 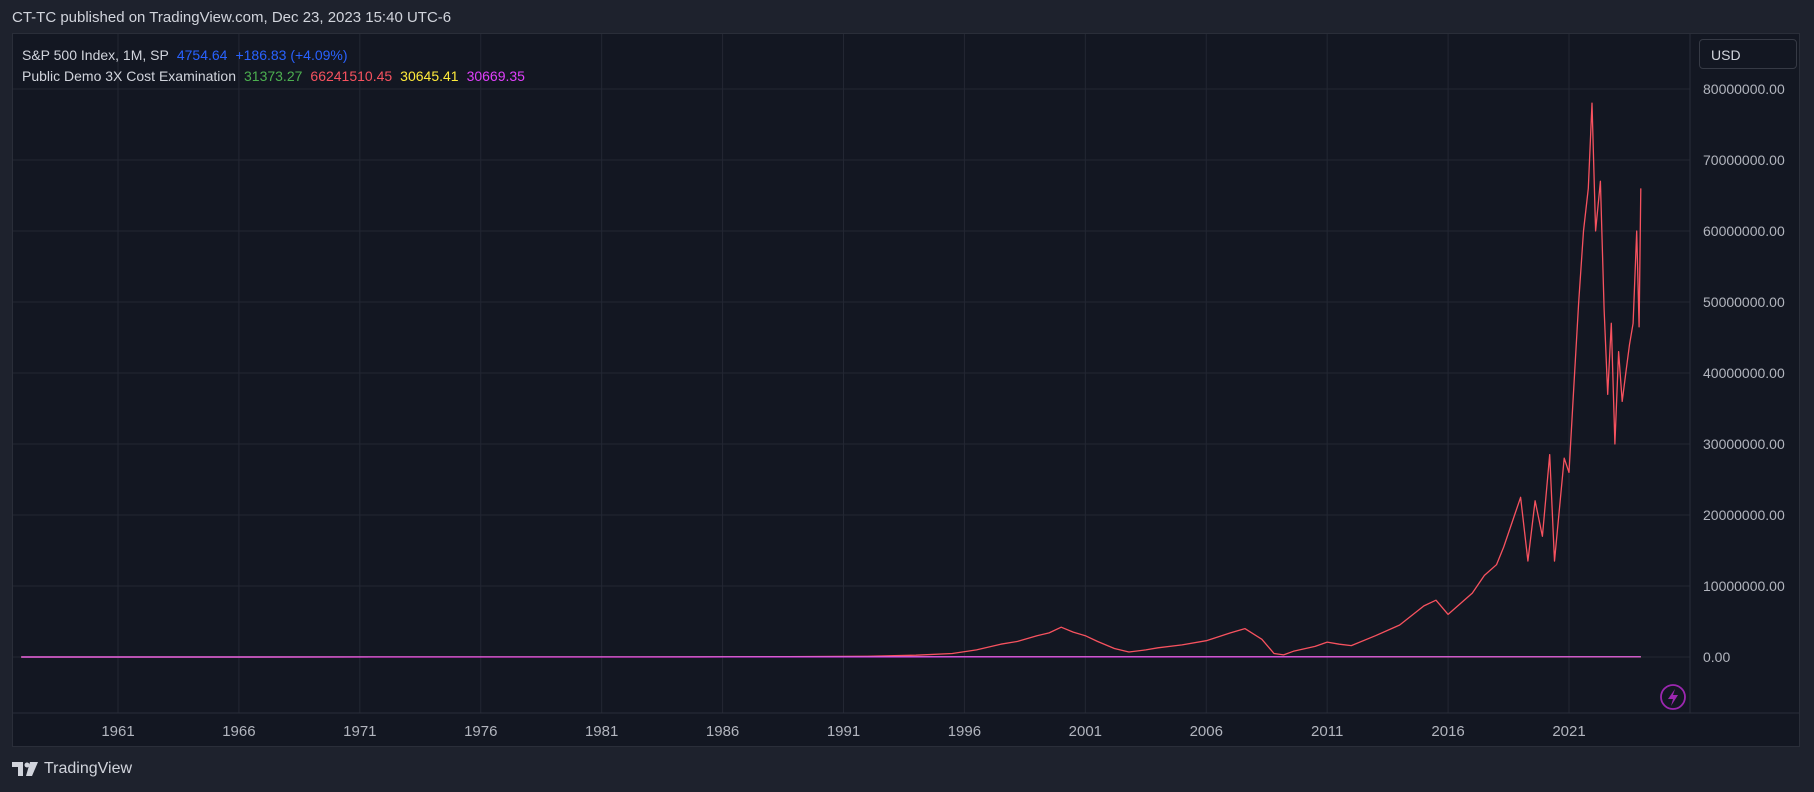 I want to click on x-tick-label: 1981, so click(x=601, y=731).